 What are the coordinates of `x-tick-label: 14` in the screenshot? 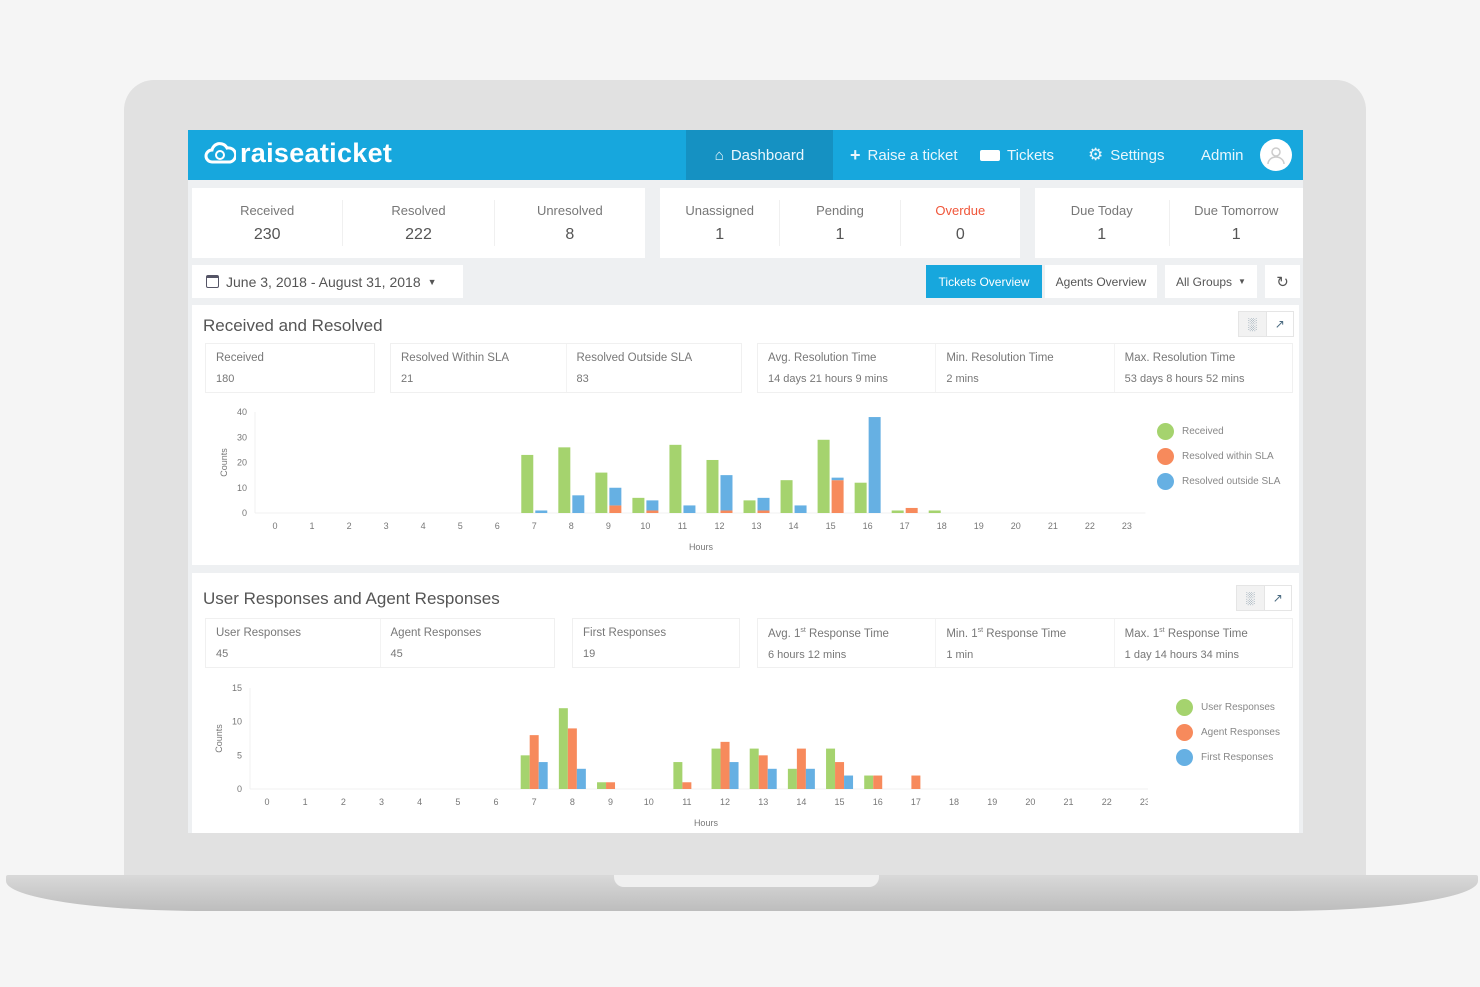 It's located at (794, 526).